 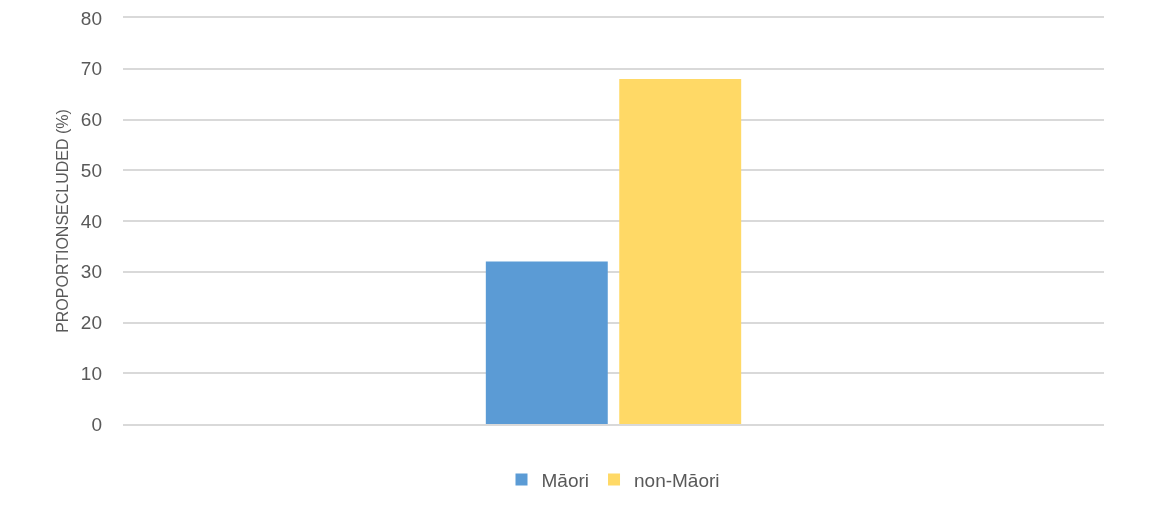 I want to click on y-tick-label: 30, so click(x=91, y=272).